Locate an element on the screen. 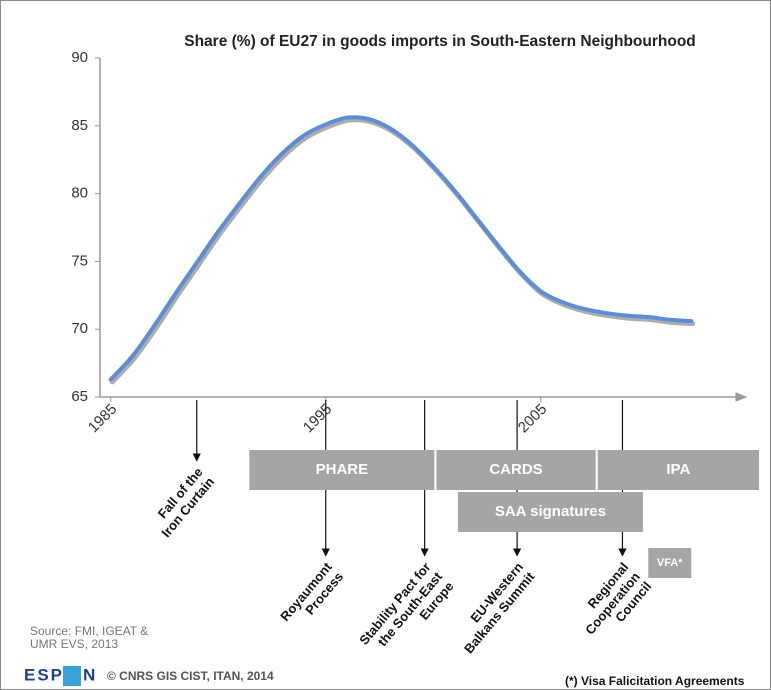 The image size is (771, 690). period-label: CARDS is located at coordinates (515, 469).